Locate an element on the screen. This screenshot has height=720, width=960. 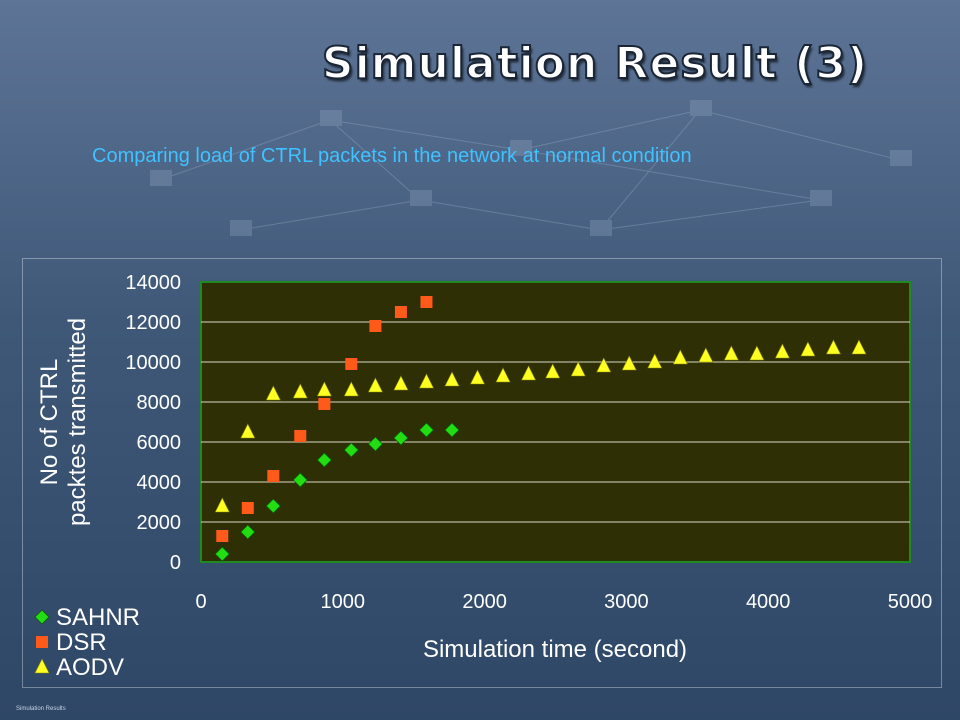
y-axis-title: No of CTRLpacktes transmitted is located at coordinates (63, 422).